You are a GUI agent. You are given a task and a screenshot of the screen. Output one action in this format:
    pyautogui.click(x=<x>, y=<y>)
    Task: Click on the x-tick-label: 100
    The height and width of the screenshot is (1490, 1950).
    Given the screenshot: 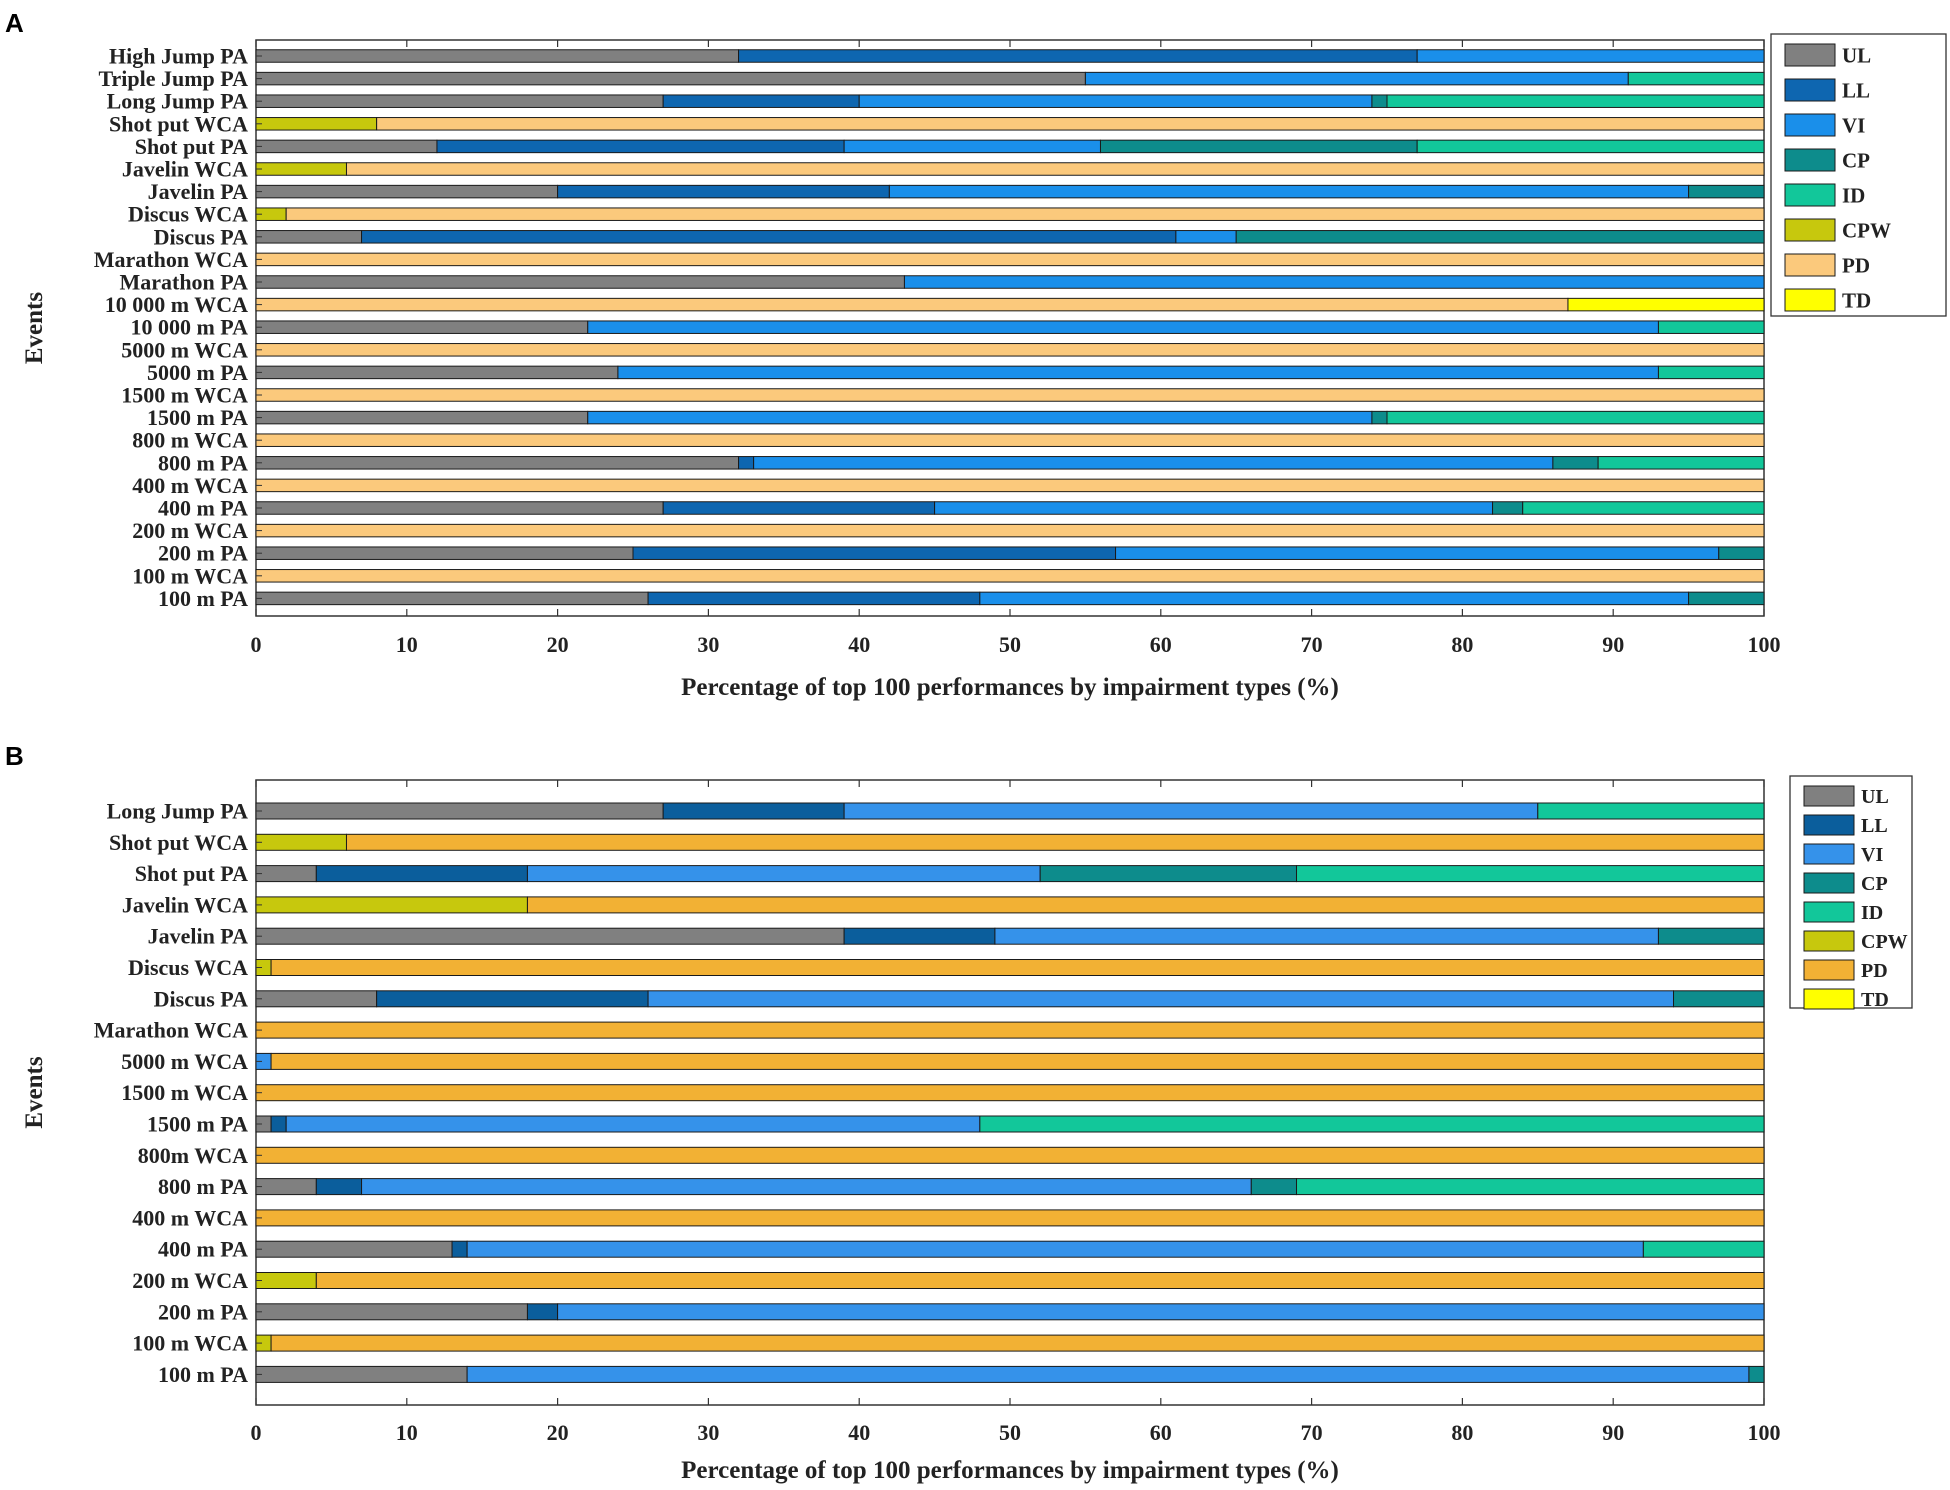 What is the action you would take?
    pyautogui.click(x=1764, y=644)
    